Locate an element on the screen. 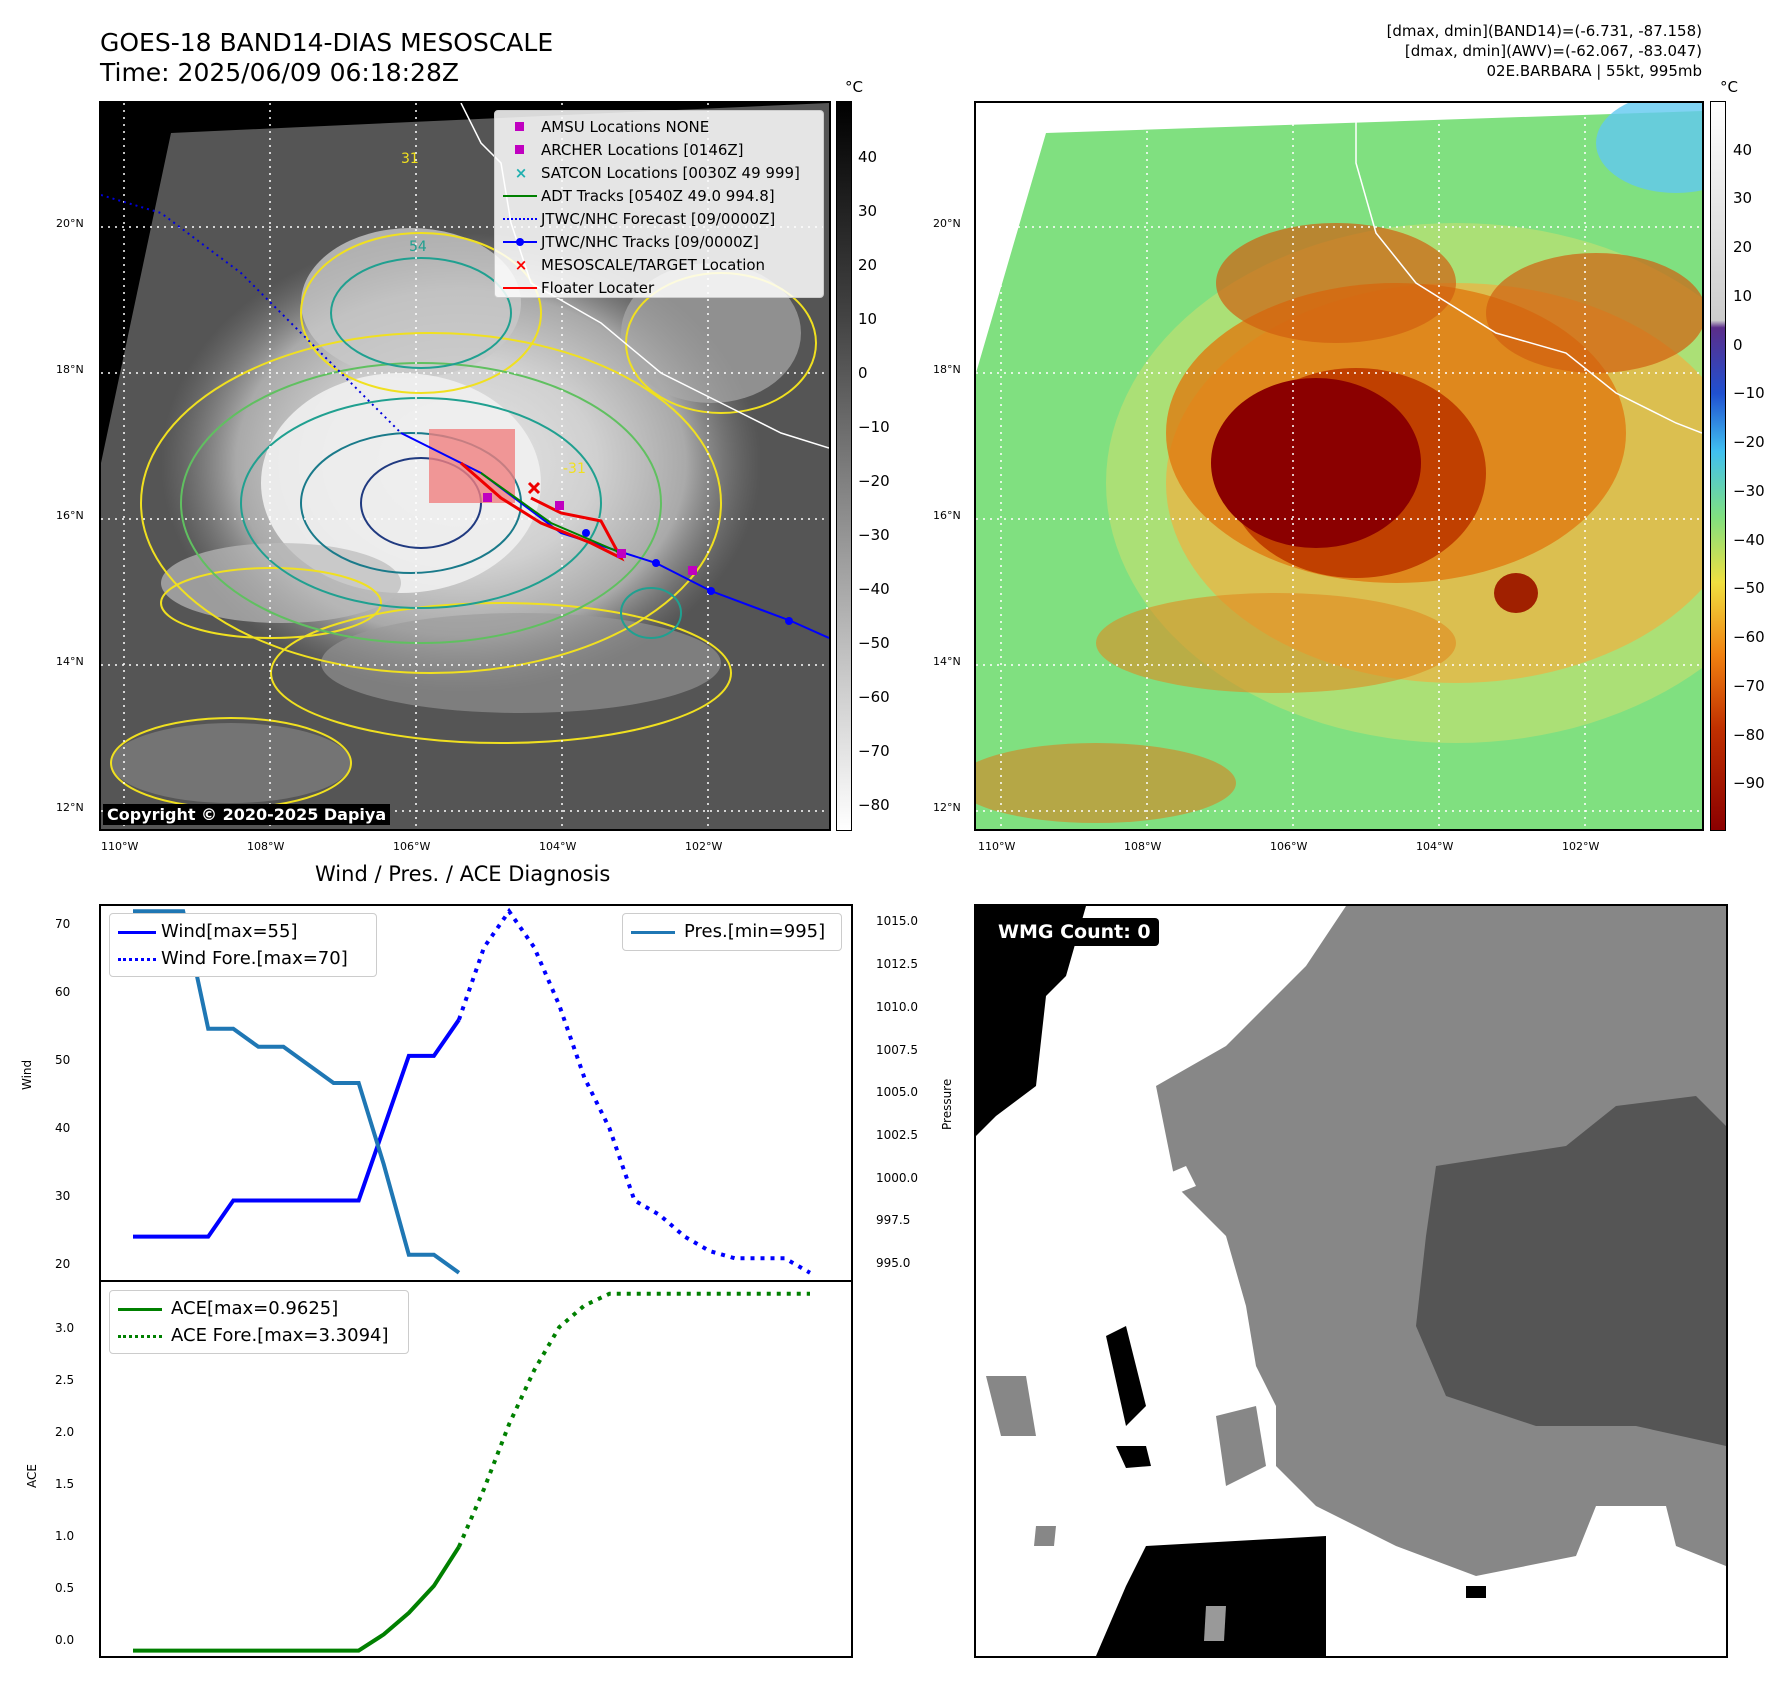 The image size is (1792, 1690). contour-label-c: -31 is located at coordinates (574, 469).